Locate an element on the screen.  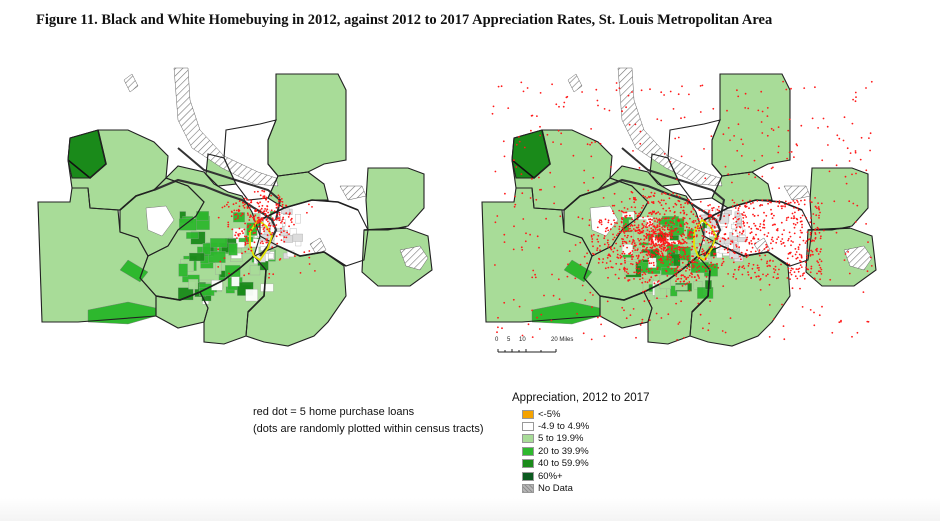
county-far-east is located at coordinates (395, 199).